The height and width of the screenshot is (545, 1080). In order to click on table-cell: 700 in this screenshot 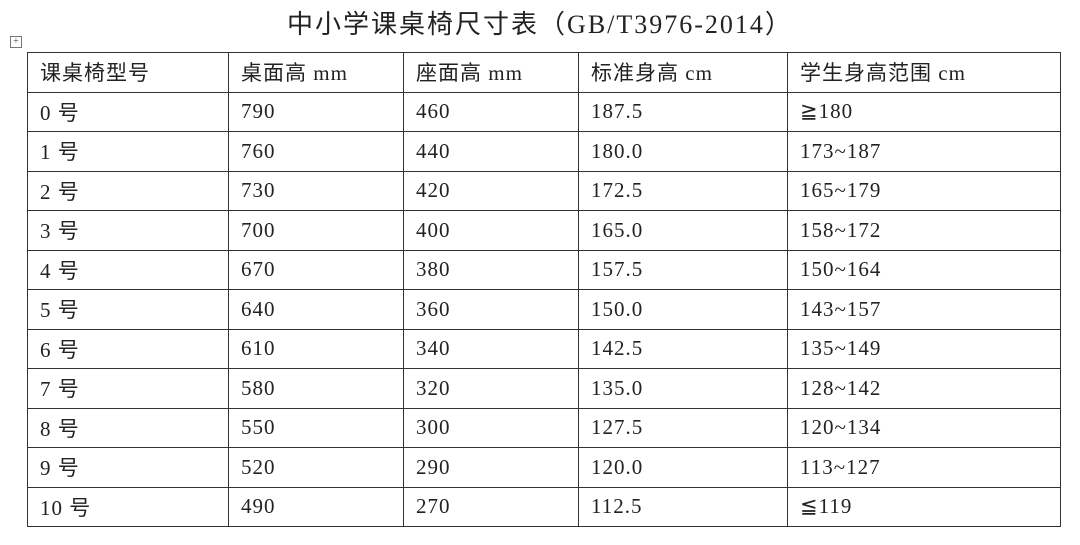, I will do `click(316, 230)`.